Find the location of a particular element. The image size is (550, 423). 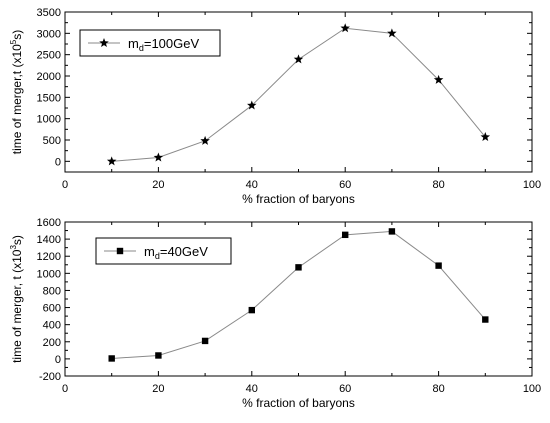

y-tick-label: 1600 is located at coordinates (49, 223).